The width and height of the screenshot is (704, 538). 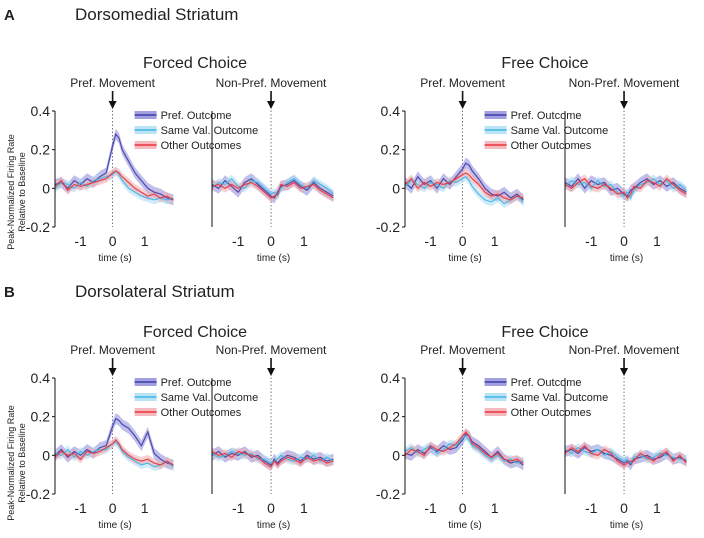 I want to click on y-axis-label-line2-a: Relative to Baseline, so click(x=22, y=192).